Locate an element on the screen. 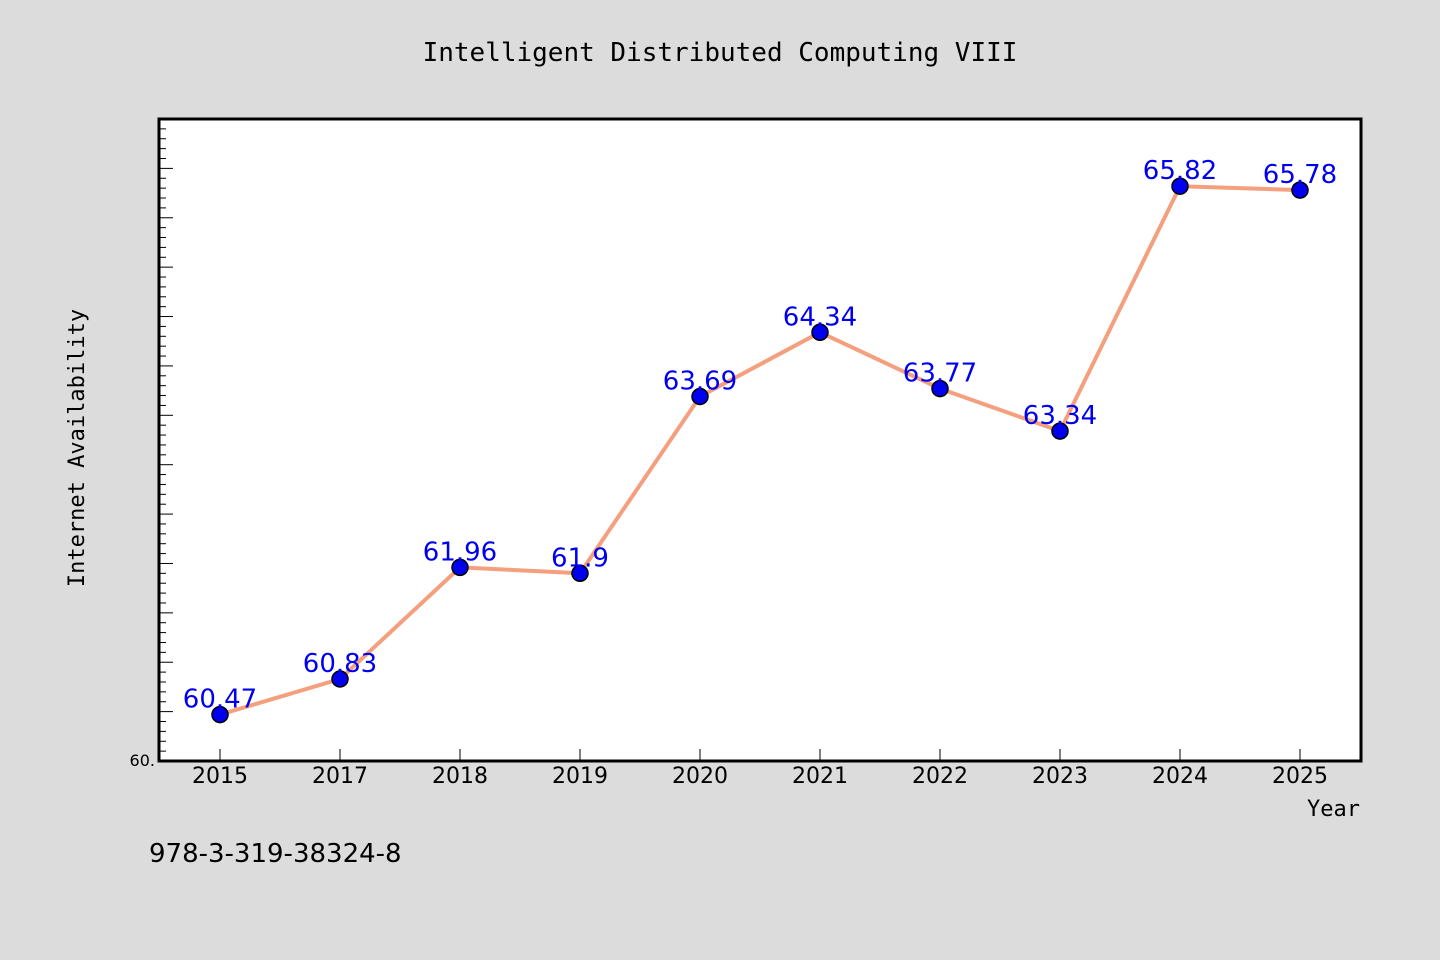  data-label: 60.47 is located at coordinates (220, 700).